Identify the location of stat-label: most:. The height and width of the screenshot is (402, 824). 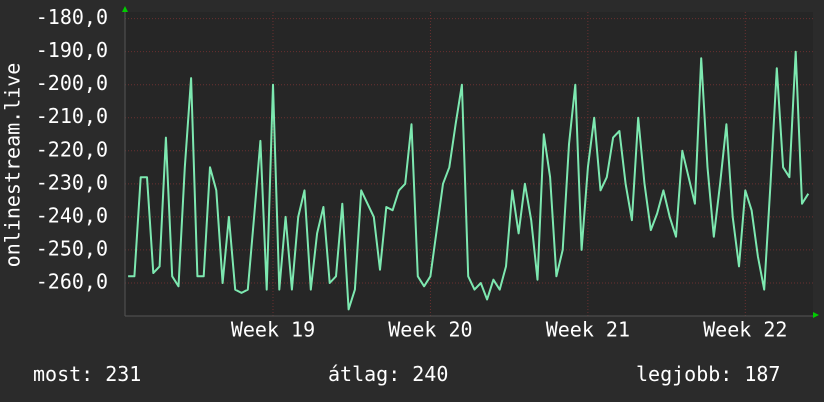
(63, 374).